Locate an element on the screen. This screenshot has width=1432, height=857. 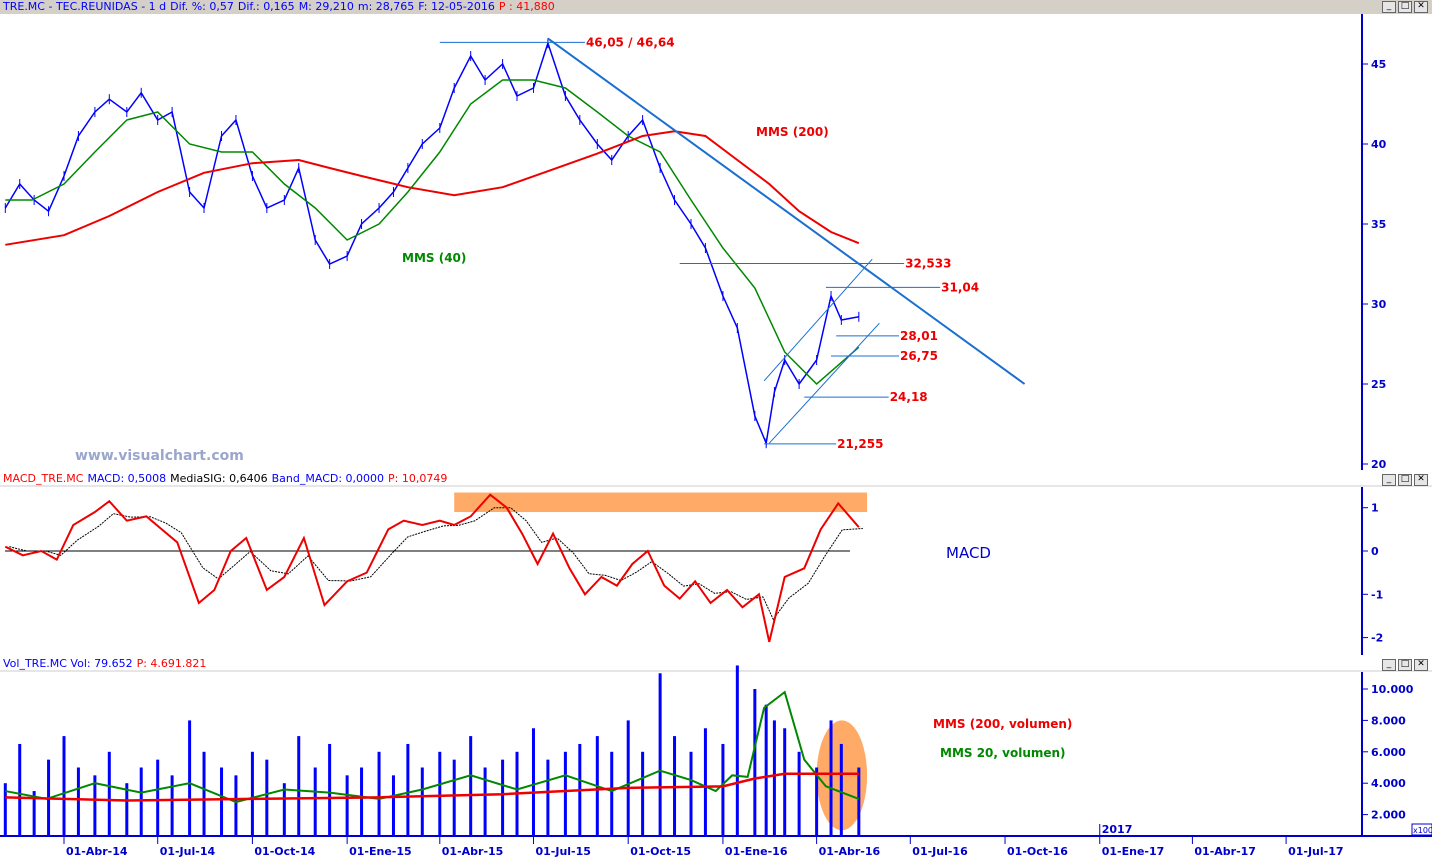
min: m: 28,765 is located at coordinates (386, 6).